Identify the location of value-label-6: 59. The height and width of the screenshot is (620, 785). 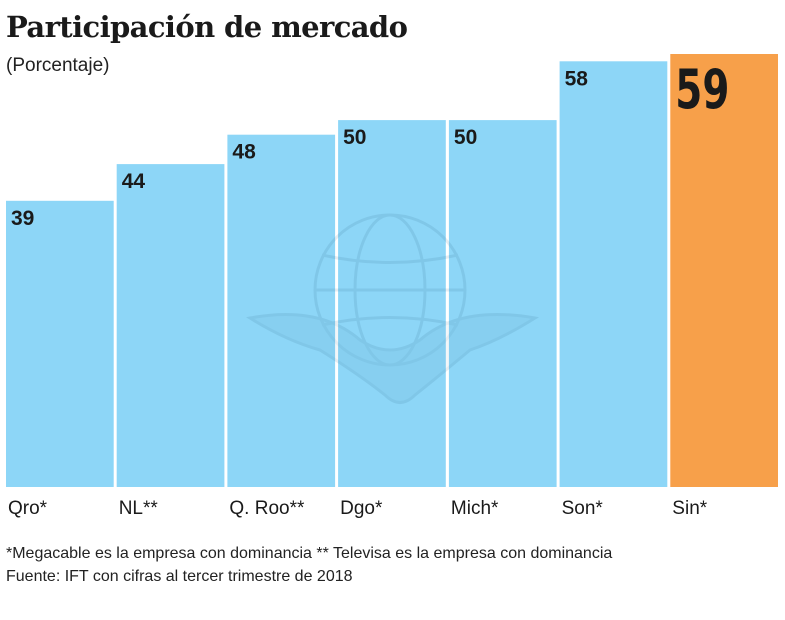
(702, 90).